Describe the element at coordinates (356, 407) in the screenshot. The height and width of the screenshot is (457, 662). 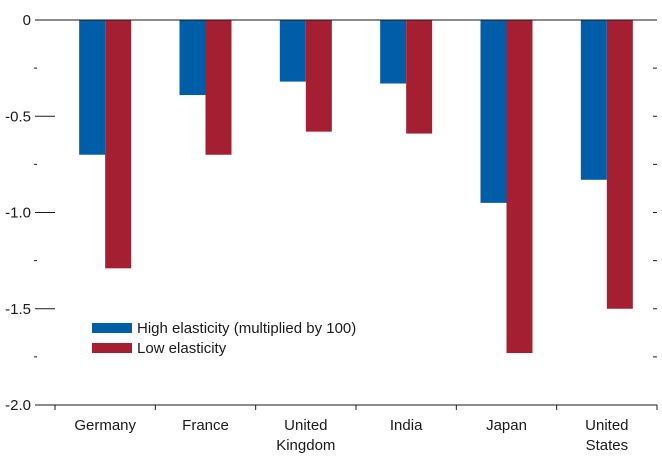
I see `category-separator-ticks` at that location.